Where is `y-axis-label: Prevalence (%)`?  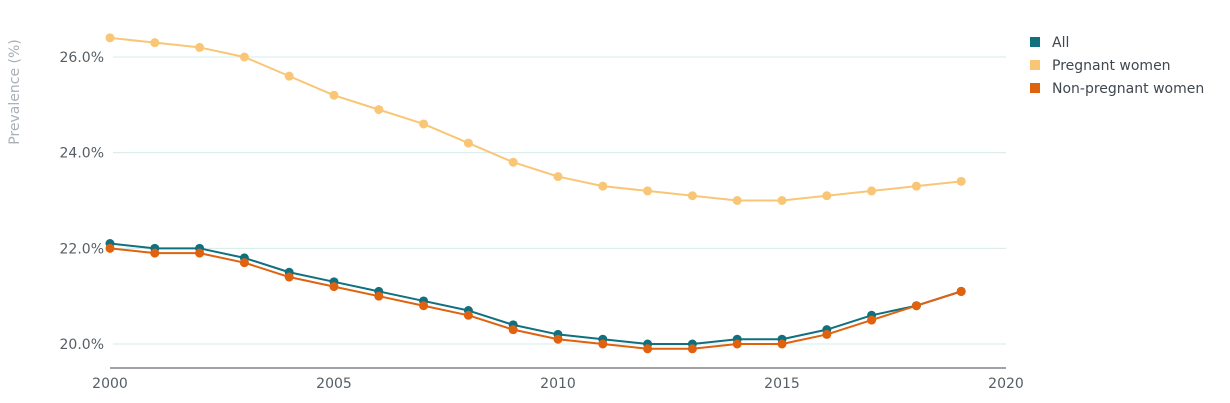
y-axis-label: Prevalence (%) is located at coordinates (15, 92).